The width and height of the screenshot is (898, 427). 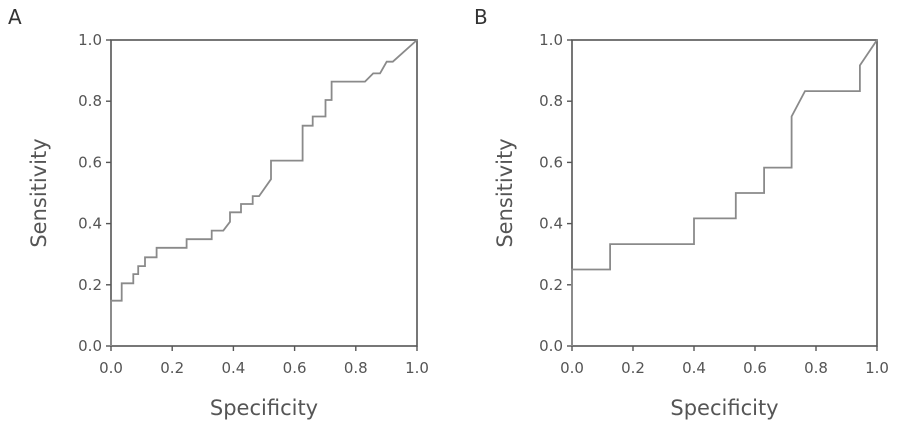 What do you see at coordinates (15, 17) in the screenshot?
I see `panel-label: A` at bounding box center [15, 17].